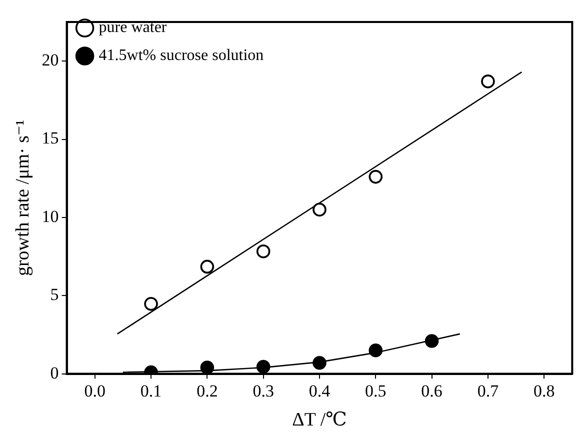 This screenshot has height=444, width=588. Describe the element at coordinates (50, 216) in the screenshot. I see `y-tick-label: 10` at that location.